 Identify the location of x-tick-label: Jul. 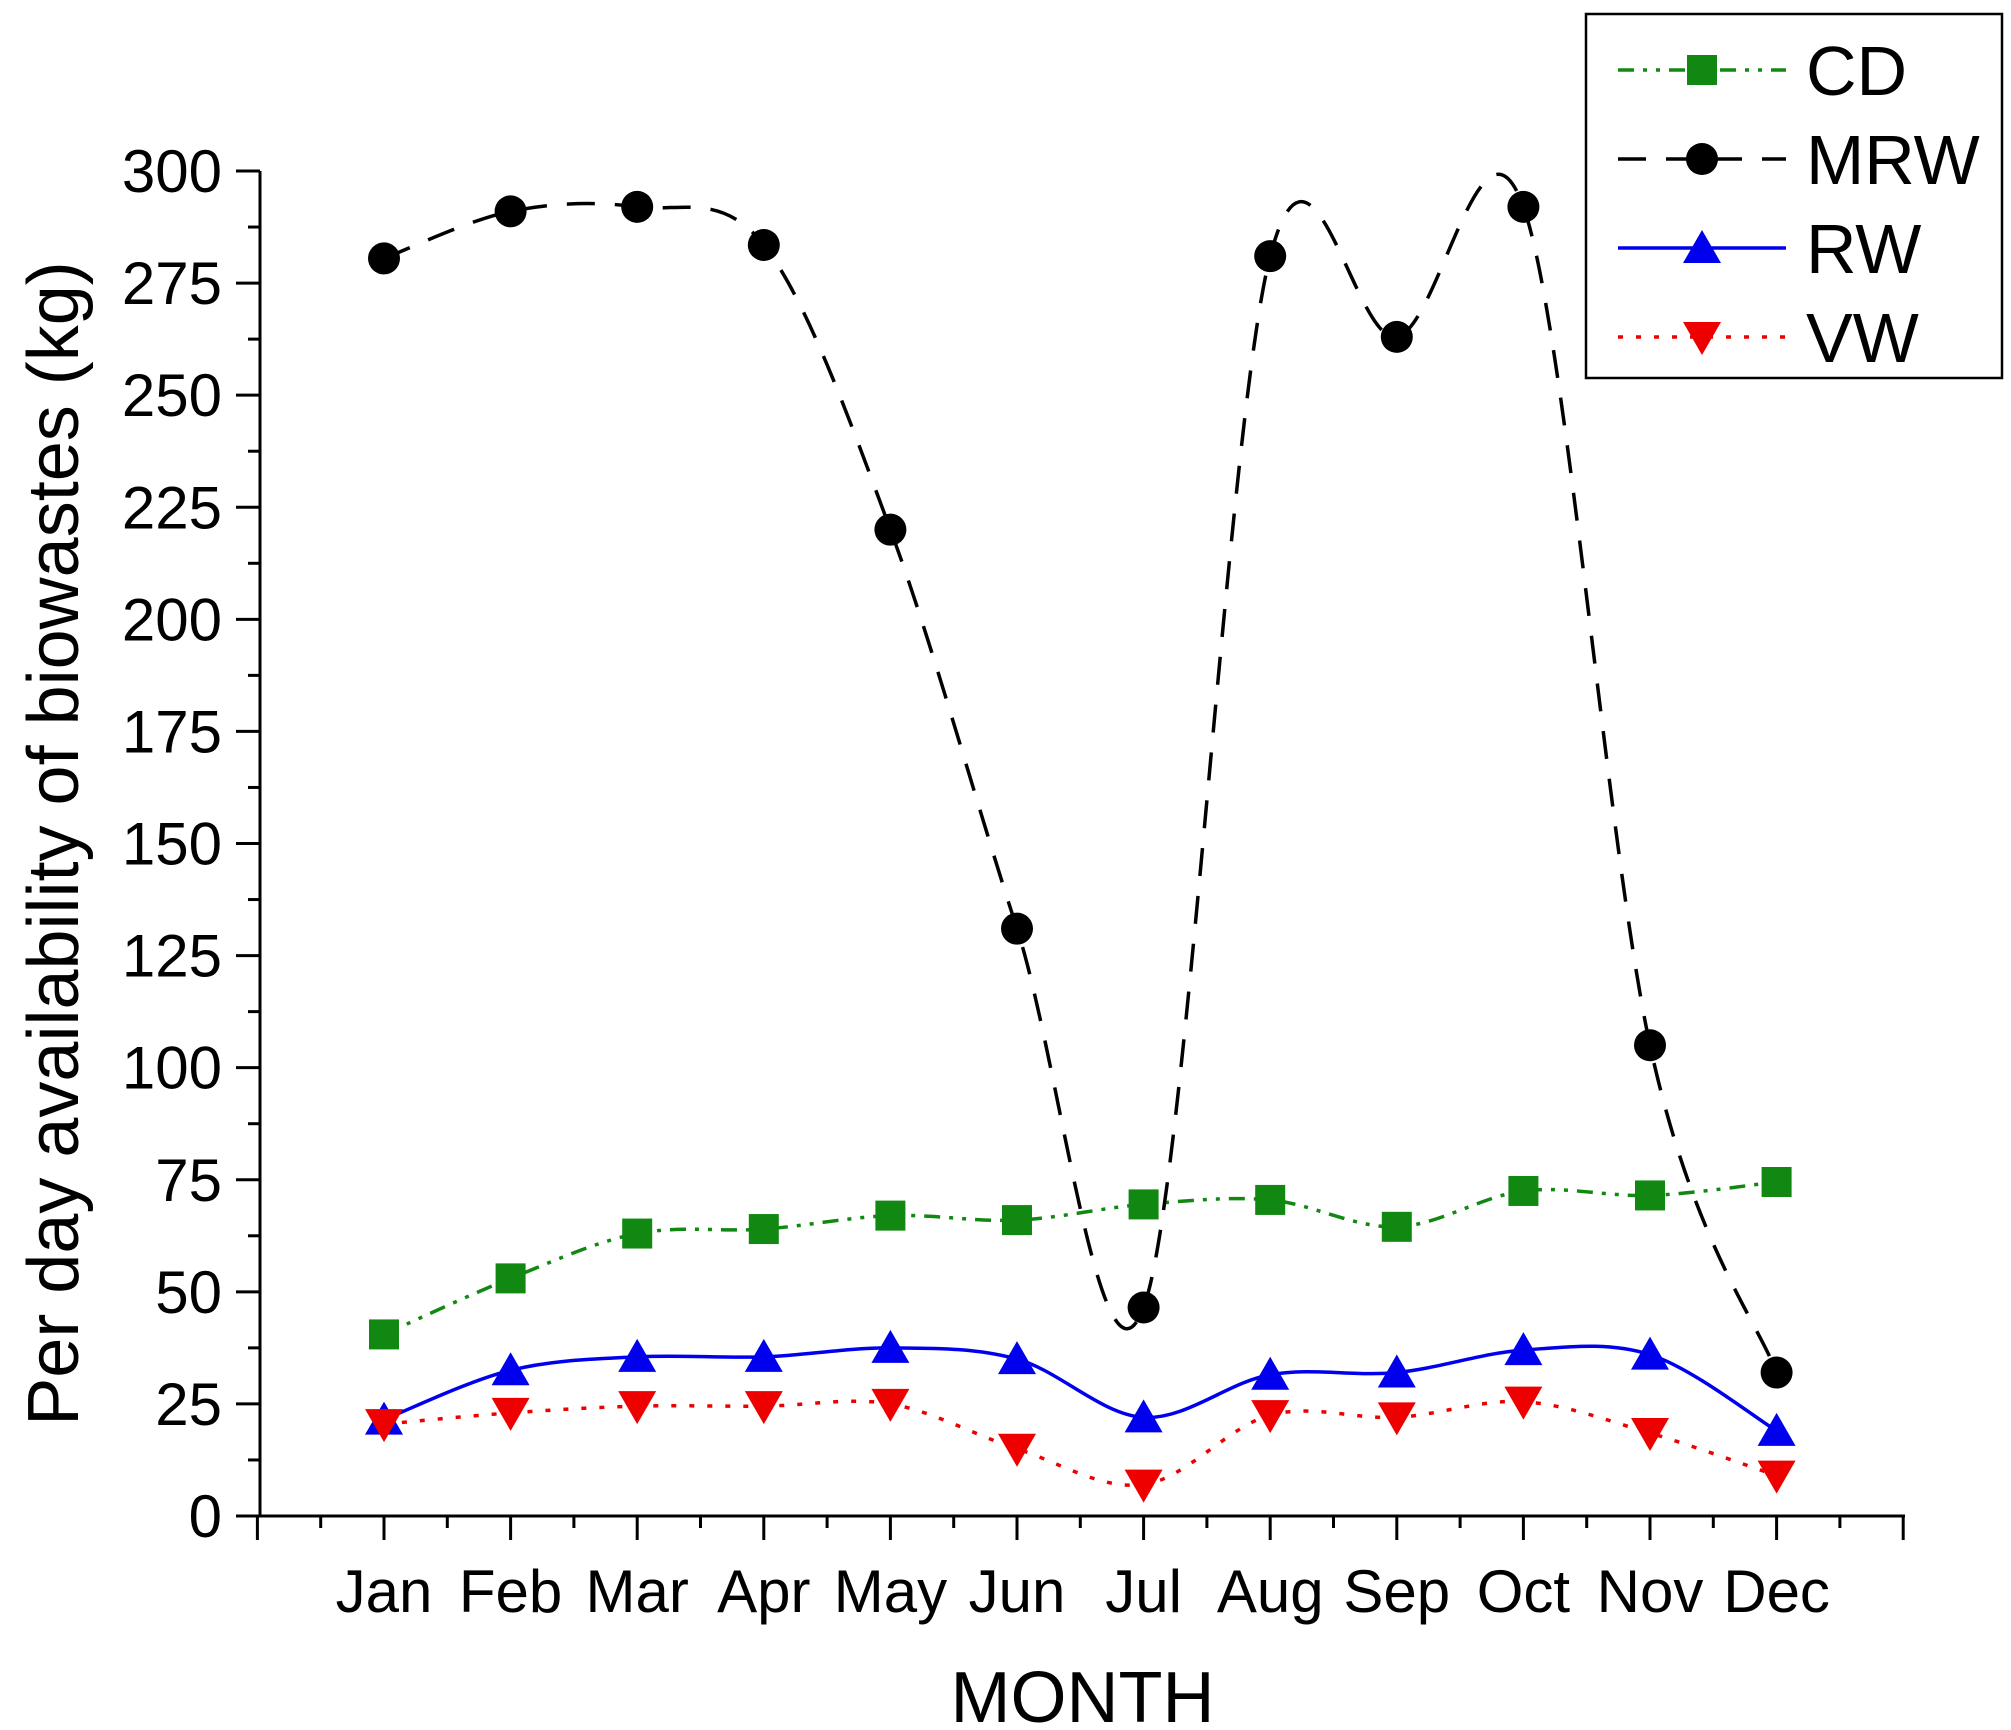
(1143, 1591).